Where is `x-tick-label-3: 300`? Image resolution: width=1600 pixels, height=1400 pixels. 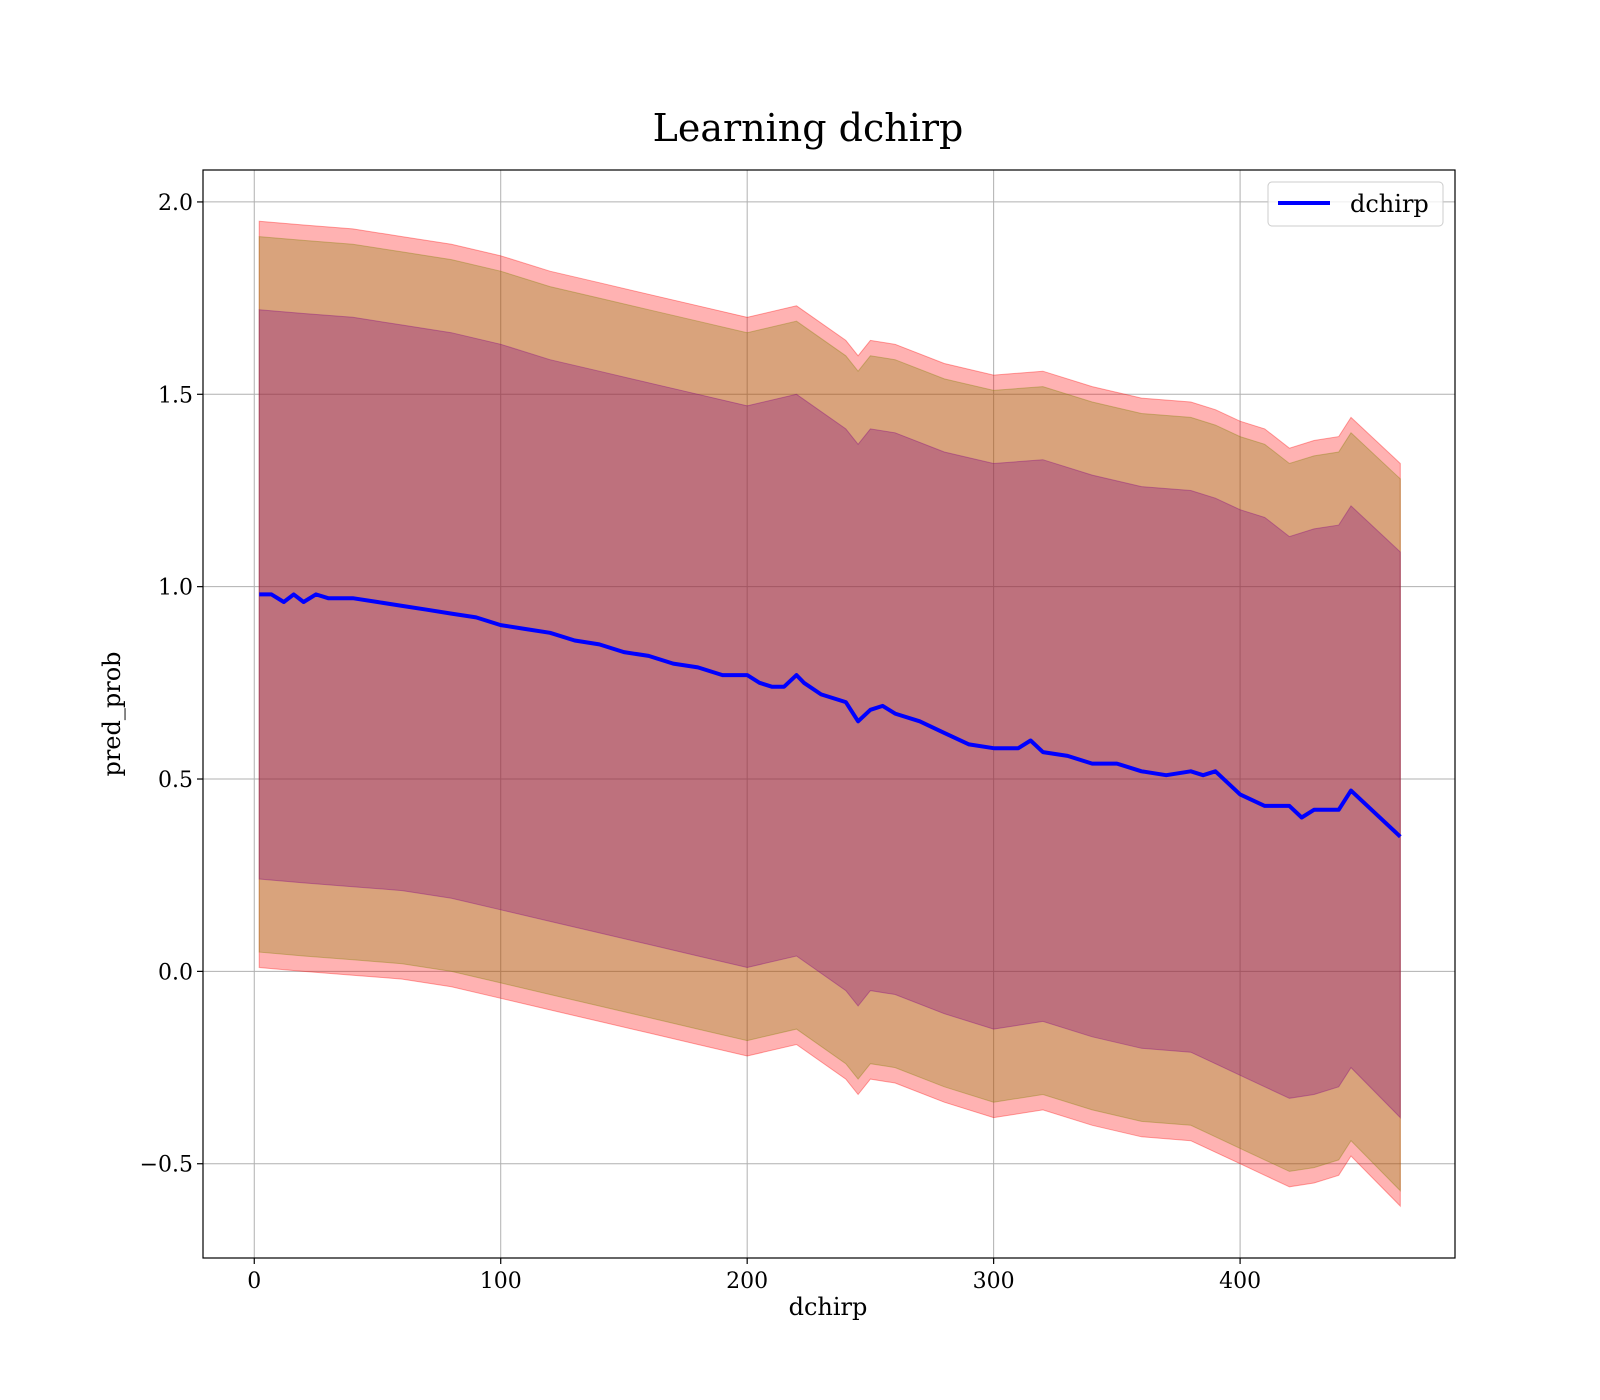
x-tick-label-3: 300 is located at coordinates (994, 1281).